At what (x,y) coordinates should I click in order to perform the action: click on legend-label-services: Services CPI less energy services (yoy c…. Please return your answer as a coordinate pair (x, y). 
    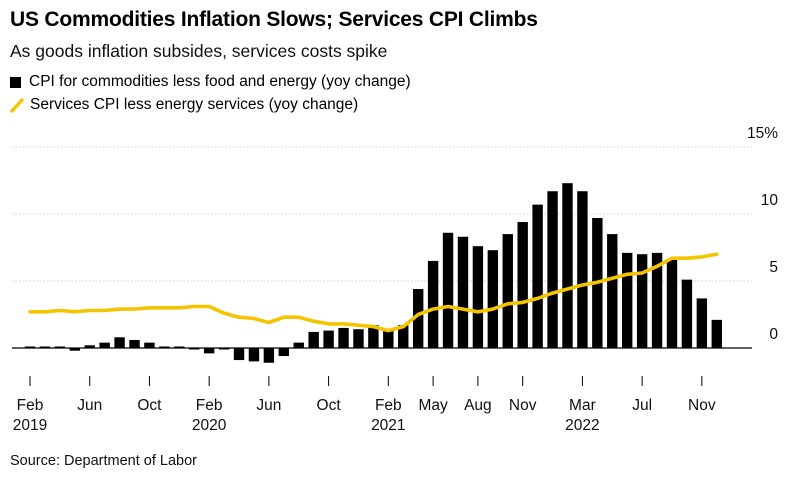
    Looking at the image, I should click on (194, 104).